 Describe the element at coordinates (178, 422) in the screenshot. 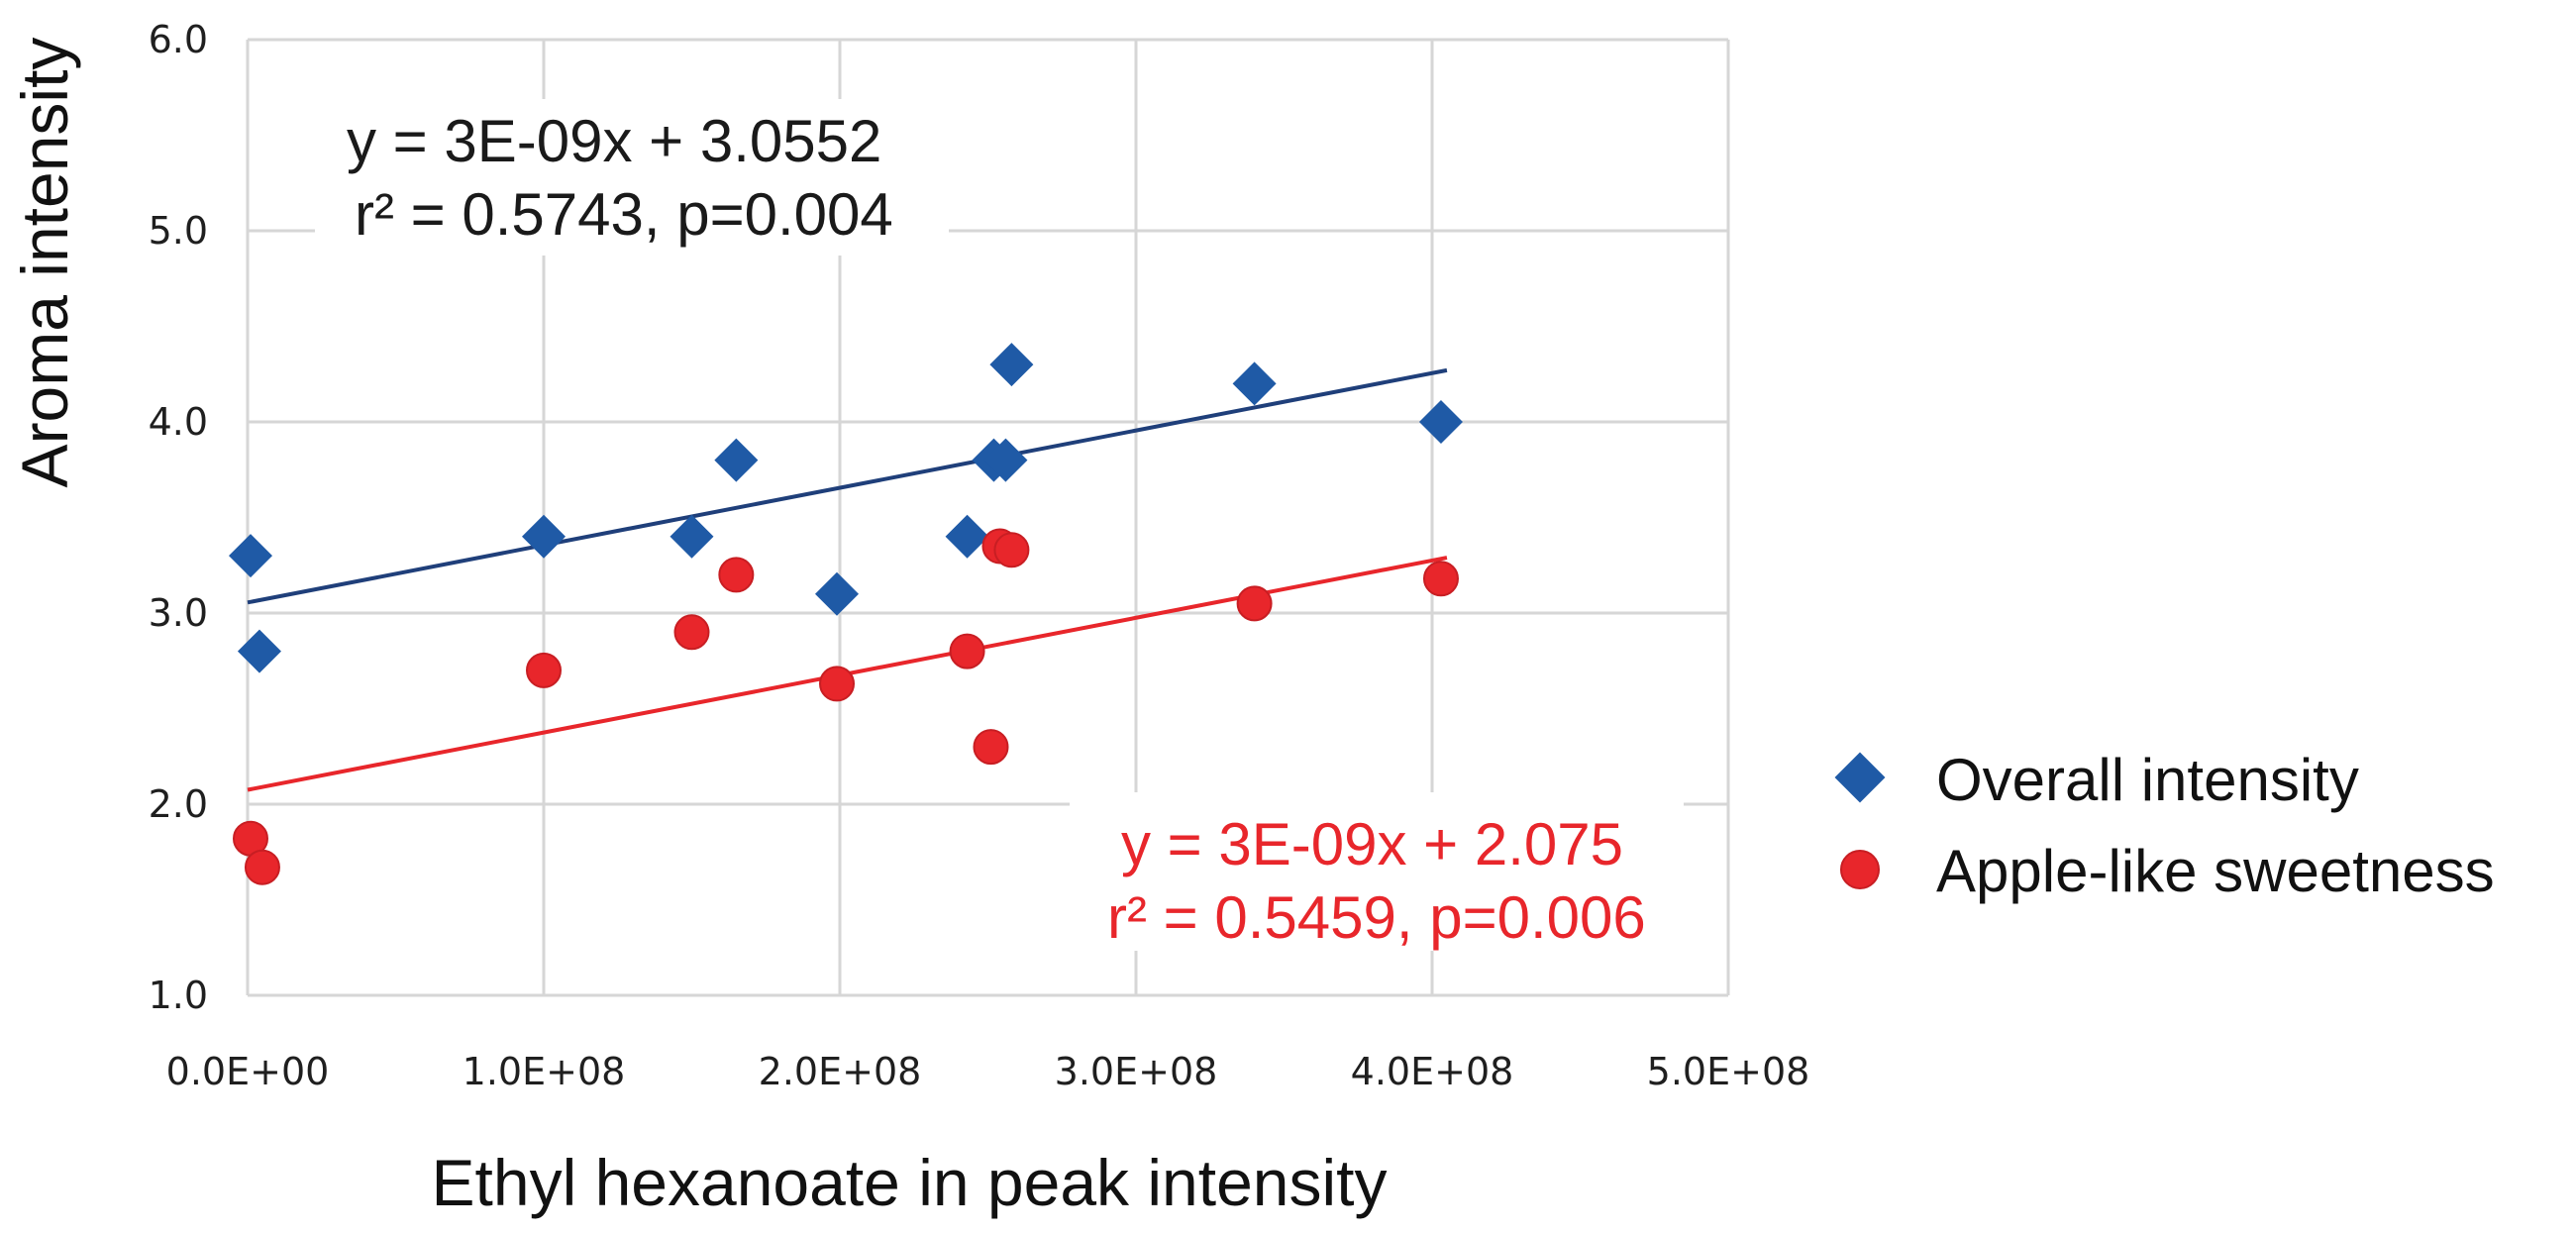

I see `y-tick-label: 4.0` at that location.